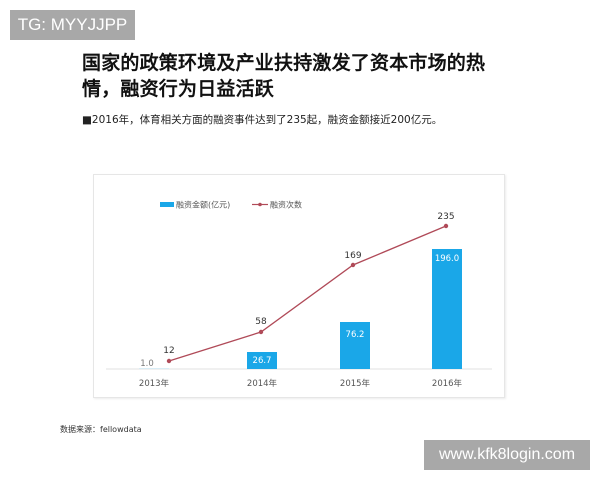 The width and height of the screenshot is (600, 480). I want to click on bar-series, so click(300, 309).